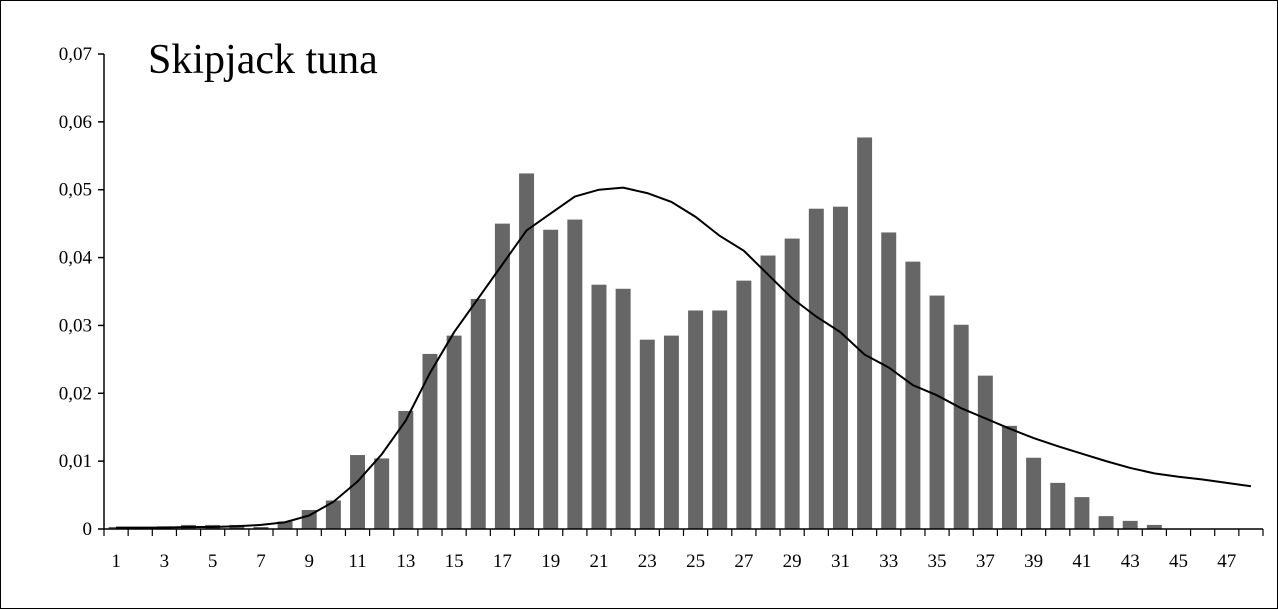 The width and height of the screenshot is (1278, 610). Describe the element at coordinates (550, 561) in the screenshot. I see `x-tick-label: 19` at that location.